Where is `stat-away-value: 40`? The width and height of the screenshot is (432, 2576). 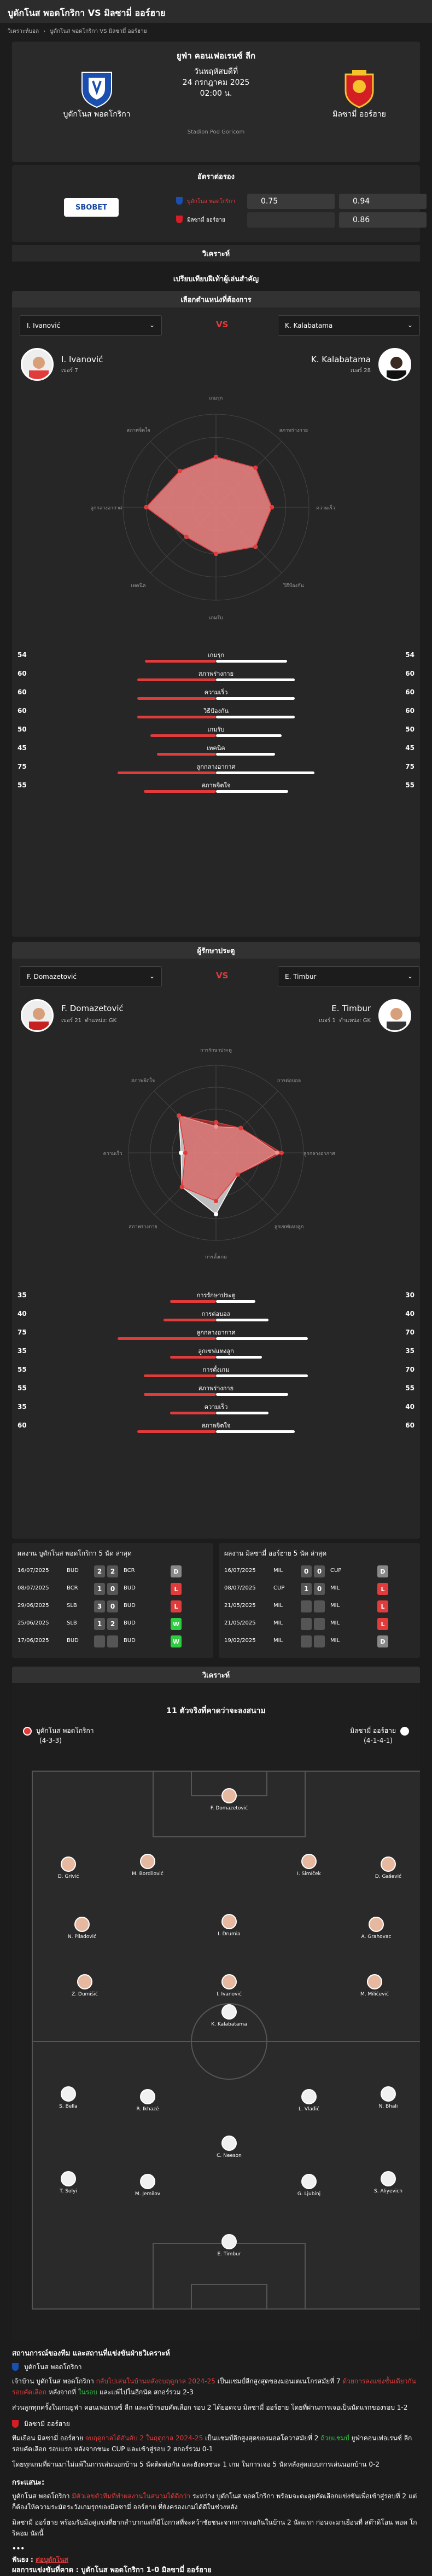
stat-away-value: 40 is located at coordinates (410, 1407).